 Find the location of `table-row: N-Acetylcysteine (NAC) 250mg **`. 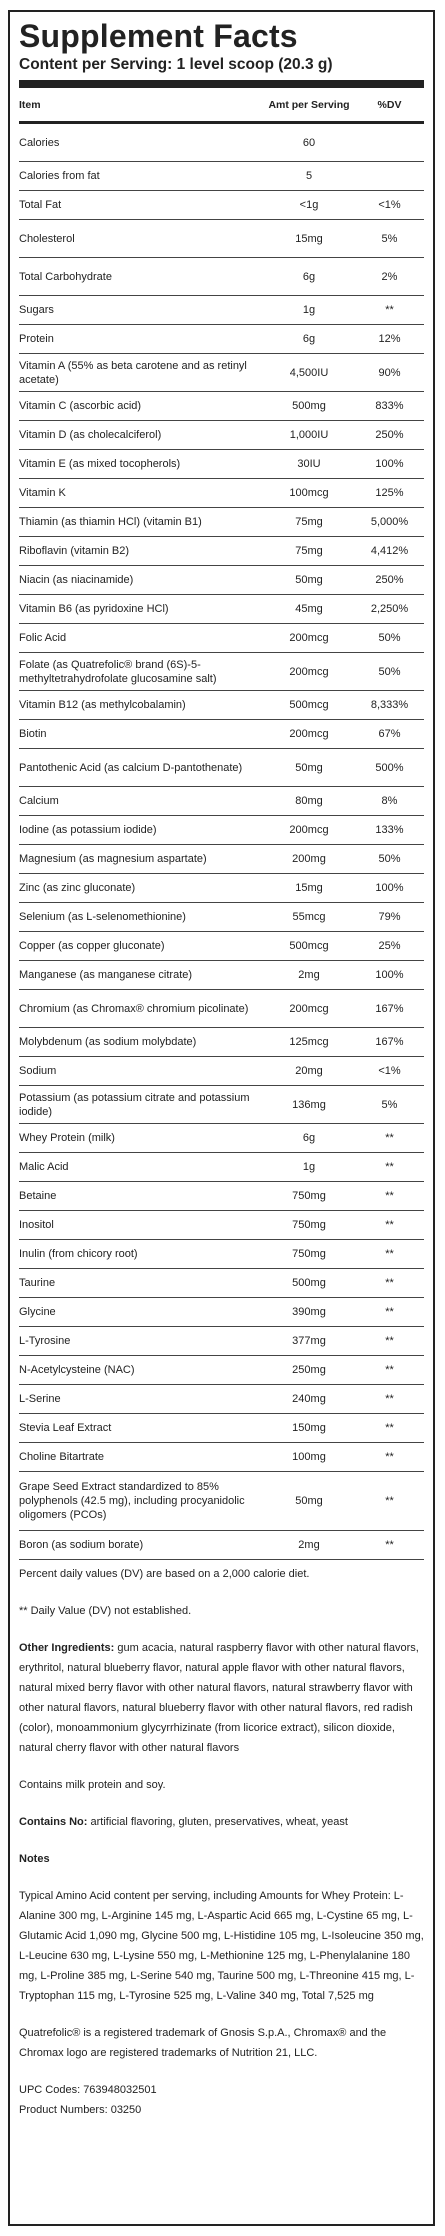

table-row: N-Acetylcysteine (NAC) 250mg ** is located at coordinates (221, 1370).